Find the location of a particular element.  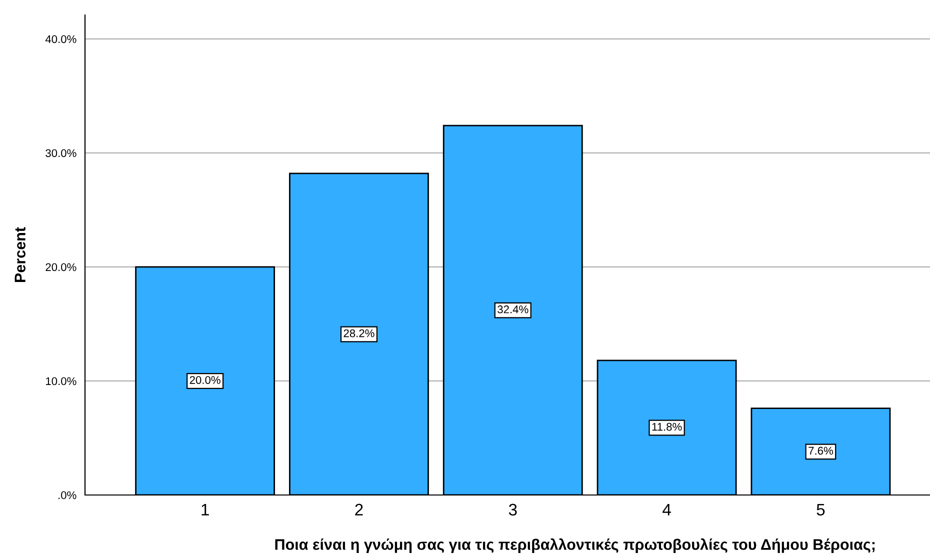

data-label: 11.8% is located at coordinates (667, 426).